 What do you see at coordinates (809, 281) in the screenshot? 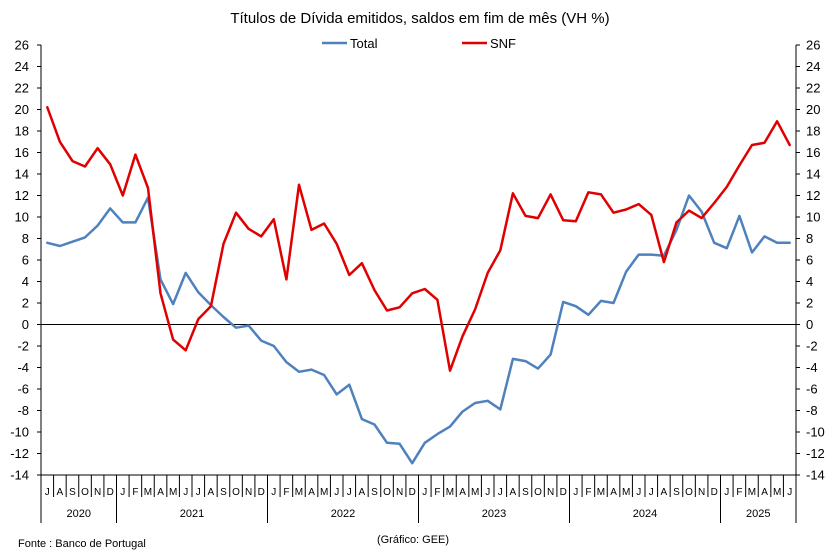
I see `y-tick-label-right: 4` at bounding box center [809, 281].